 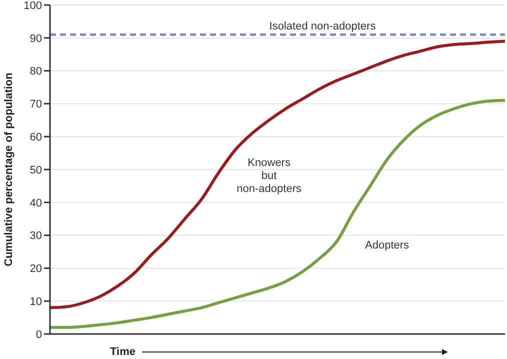 What do you see at coordinates (36, 302) in the screenshot?
I see `y-tick-label: 10` at bounding box center [36, 302].